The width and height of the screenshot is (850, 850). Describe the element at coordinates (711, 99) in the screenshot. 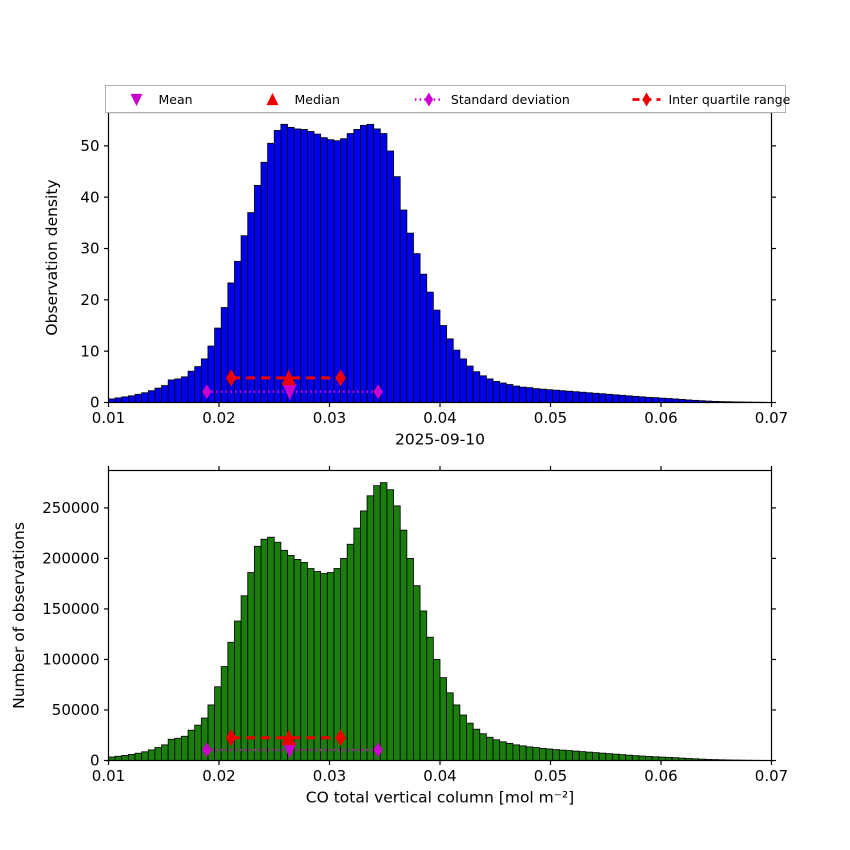

I see `legend-item-inter-quartile-range: Inter quartile range` at that location.